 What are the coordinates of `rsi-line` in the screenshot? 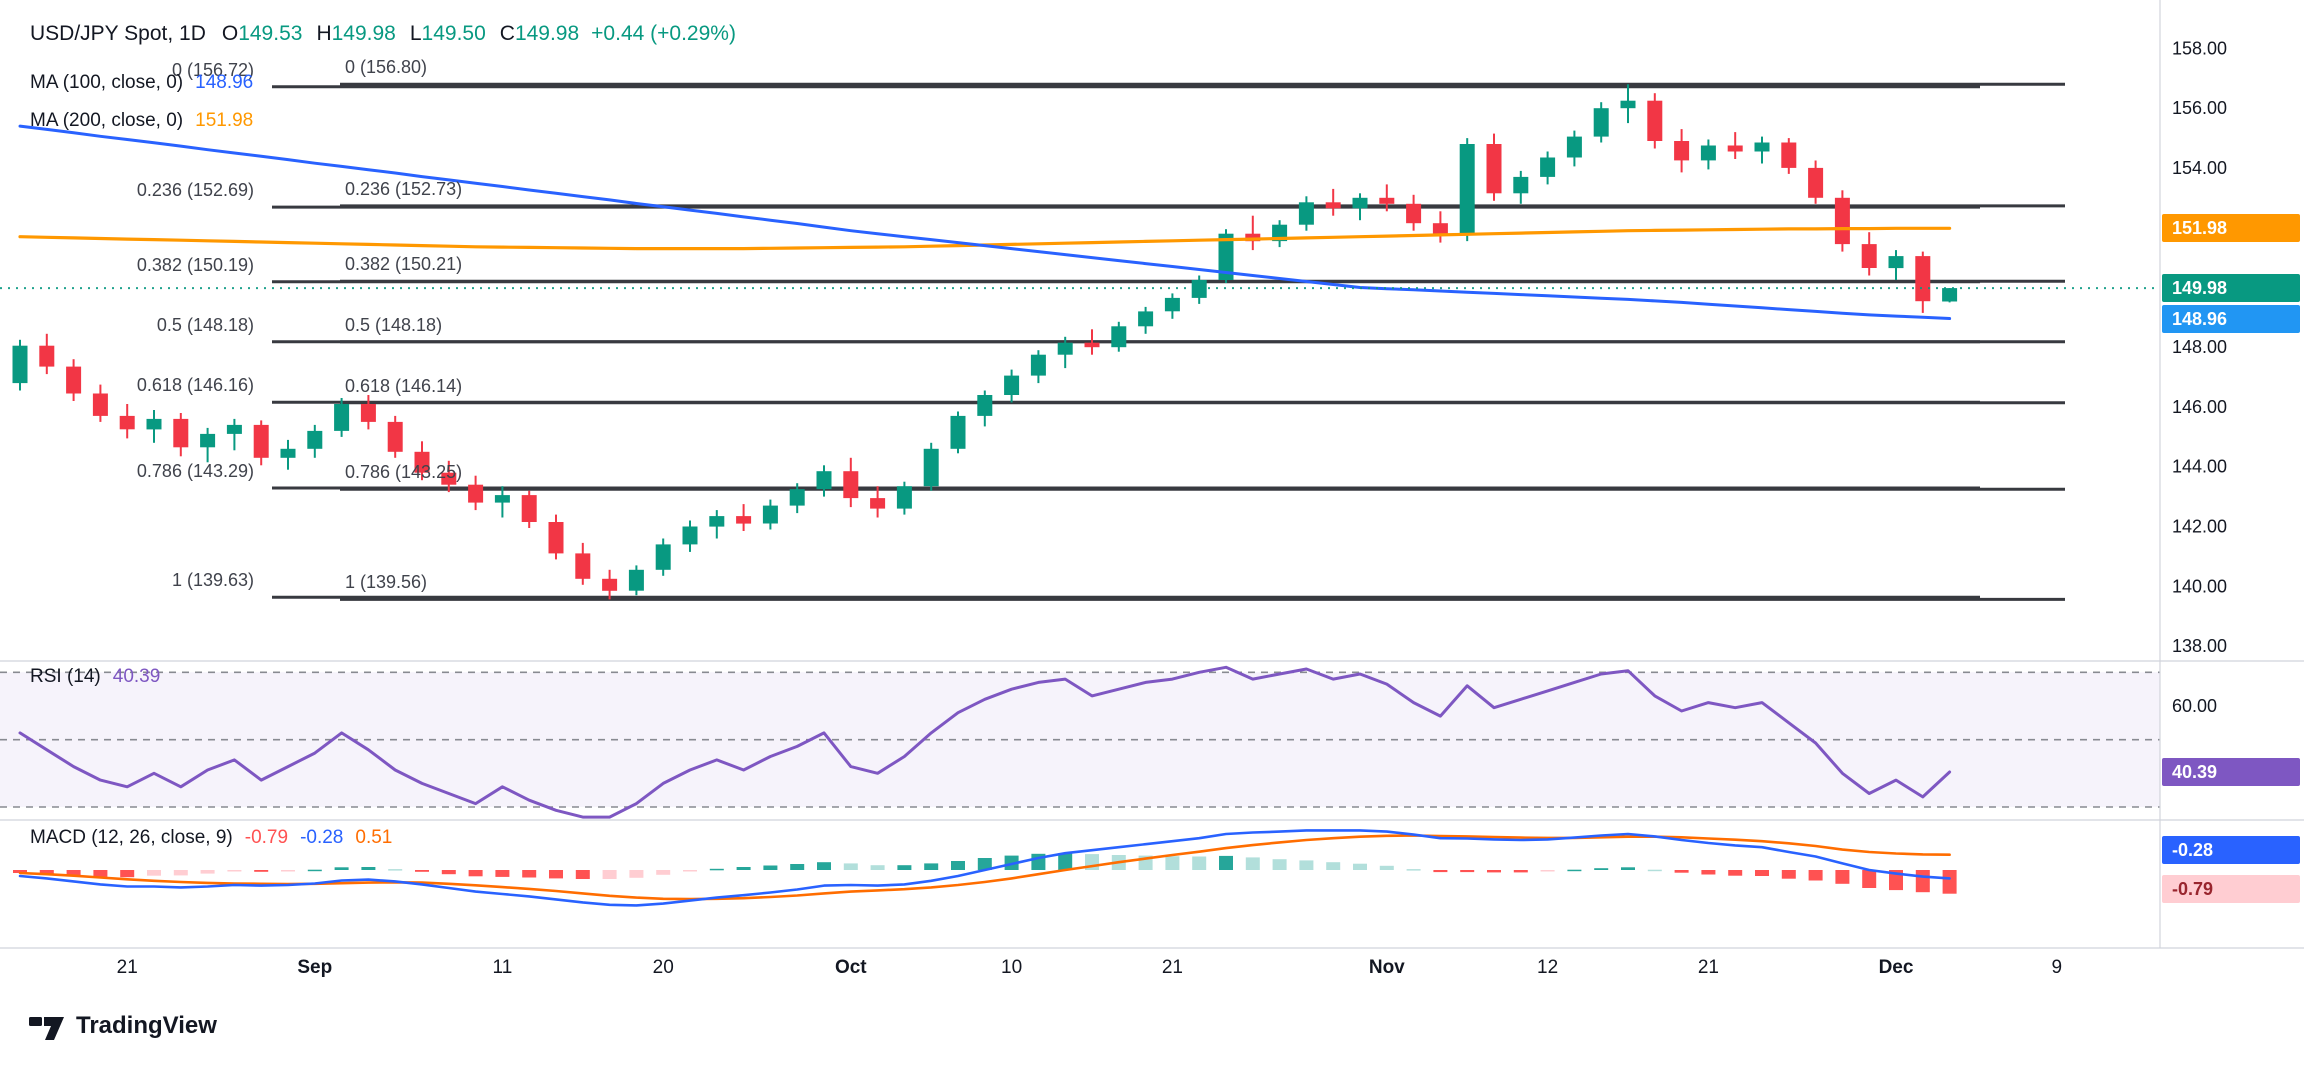 It's located at (985, 742).